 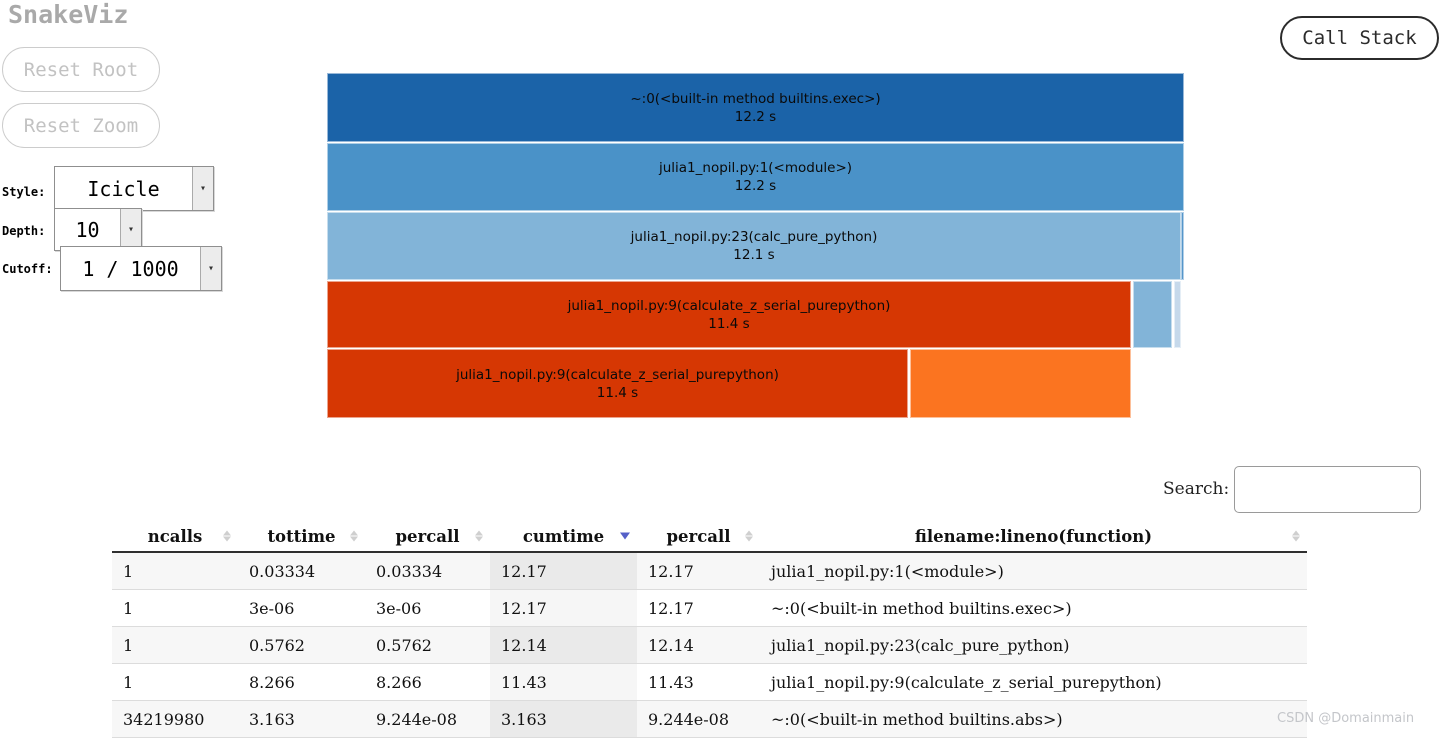 I want to click on search-input, so click(x=1327, y=489).